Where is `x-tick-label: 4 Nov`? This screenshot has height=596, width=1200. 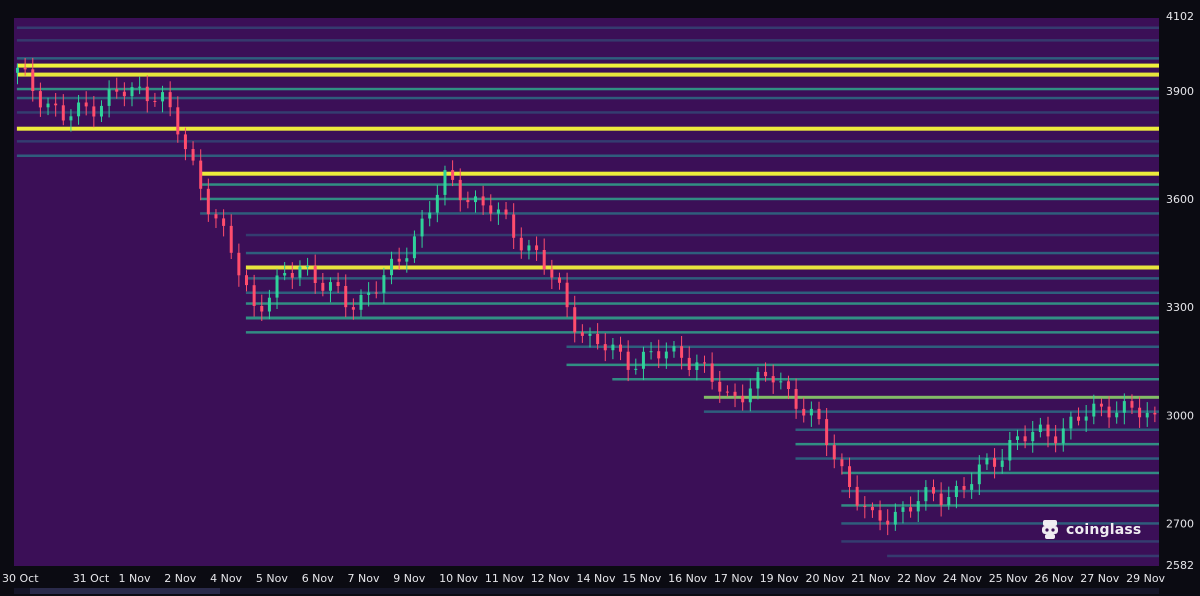
x-tick-label: 4 Nov is located at coordinates (226, 578).